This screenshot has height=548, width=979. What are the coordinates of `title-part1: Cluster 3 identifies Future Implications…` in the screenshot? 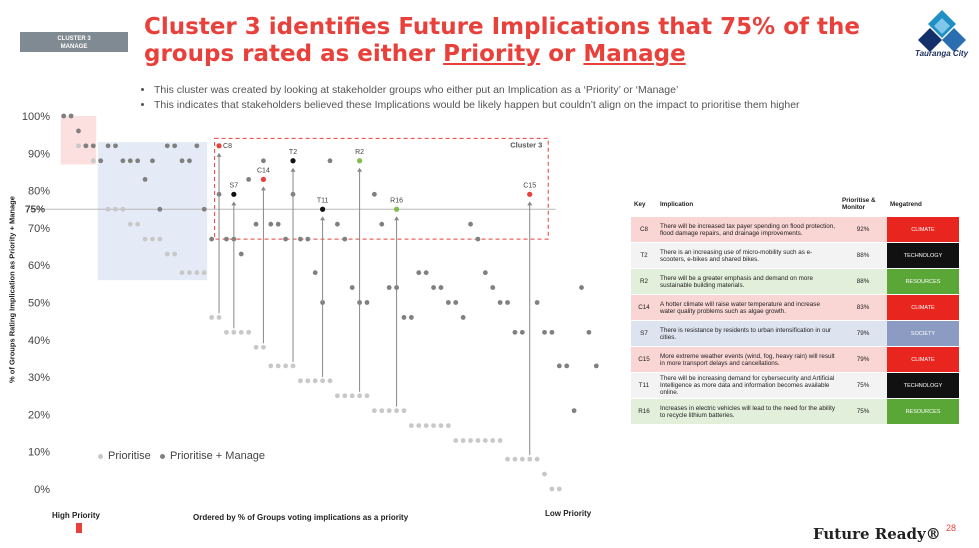 It's located at (502, 40).